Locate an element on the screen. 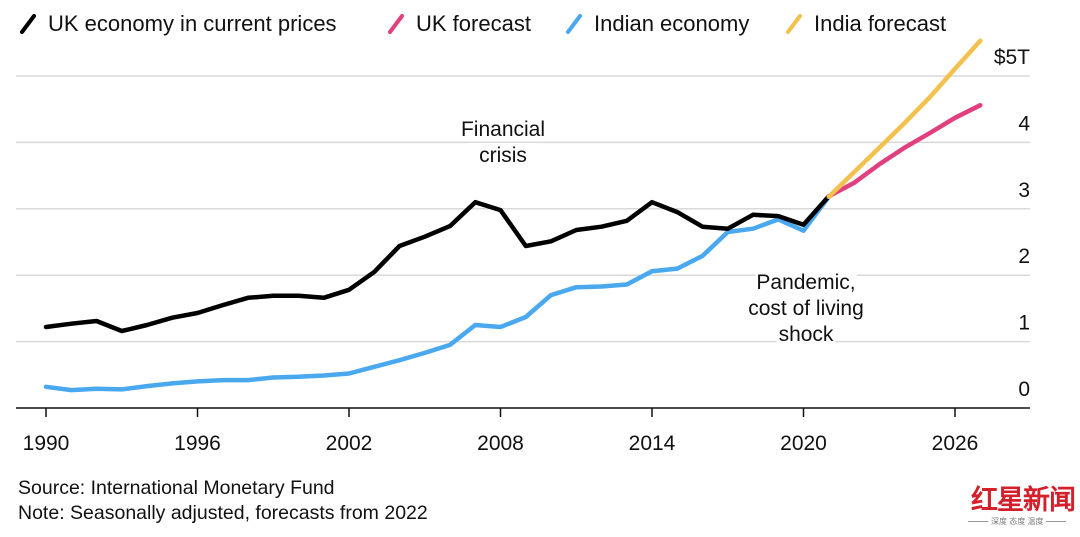 The image size is (1080, 537). y-tick-label: 3 is located at coordinates (1024, 190).